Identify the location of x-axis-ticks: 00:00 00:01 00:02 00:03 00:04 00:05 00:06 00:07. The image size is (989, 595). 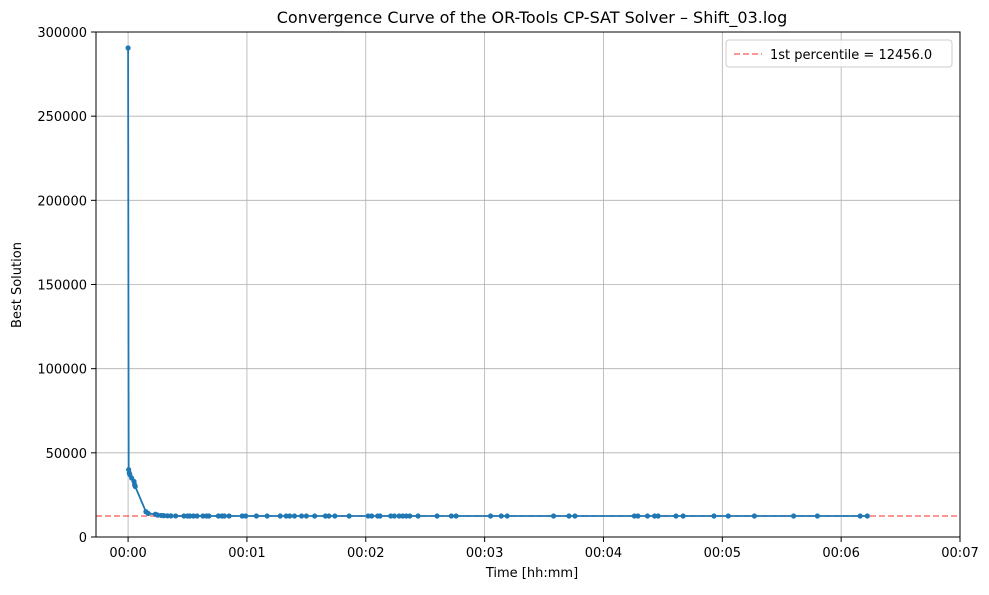
(544, 549).